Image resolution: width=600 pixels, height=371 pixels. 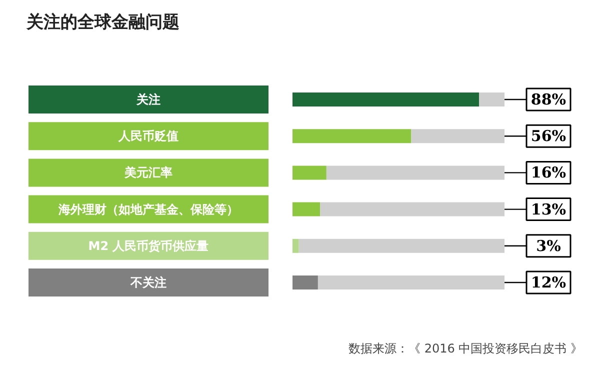 What do you see at coordinates (148, 209) in the screenshot?
I see `y-tick-label: 海外理财（如地产基金、保险等）` at bounding box center [148, 209].